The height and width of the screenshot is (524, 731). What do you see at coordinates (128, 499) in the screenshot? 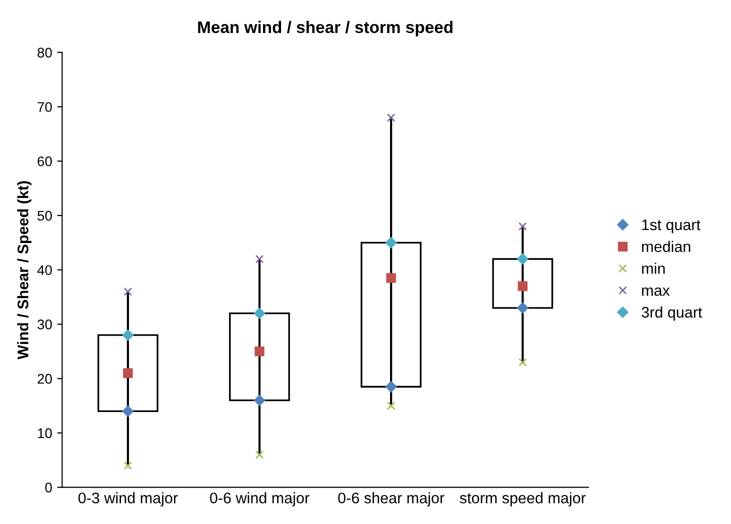
I see `x-tick-label: 0-3 wind major` at bounding box center [128, 499].